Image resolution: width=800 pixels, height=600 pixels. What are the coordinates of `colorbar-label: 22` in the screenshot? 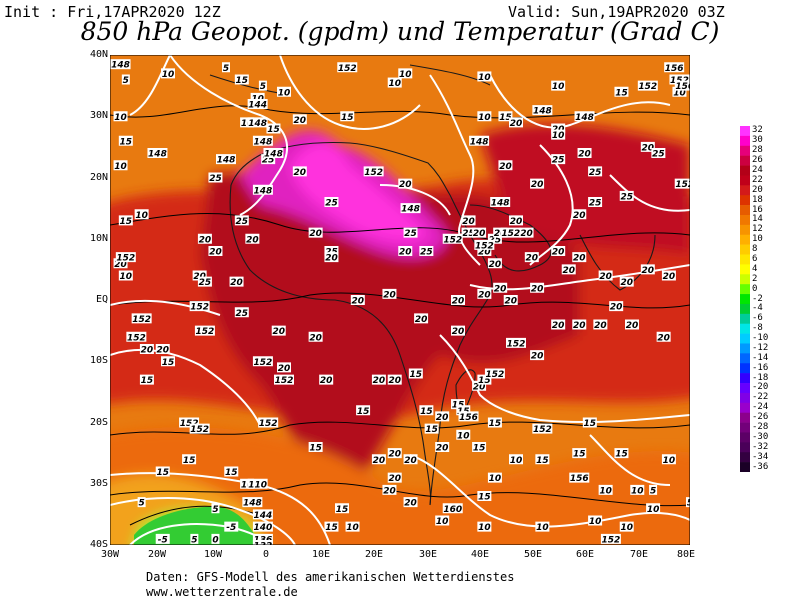 It's located at (757, 179).